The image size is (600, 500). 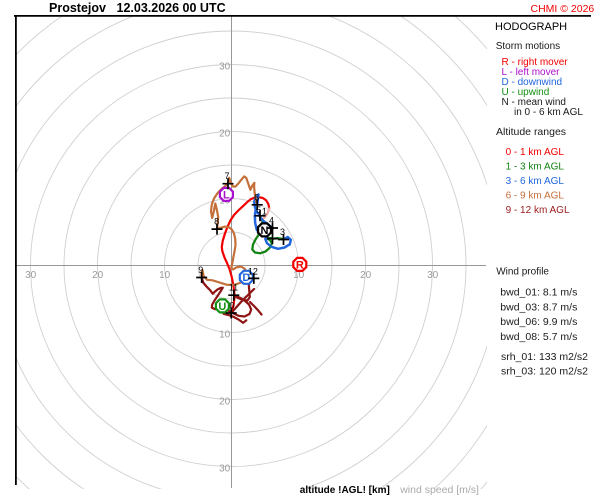 What do you see at coordinates (233, 288) in the screenshot?
I see `svg-text: 11` at bounding box center [233, 288].